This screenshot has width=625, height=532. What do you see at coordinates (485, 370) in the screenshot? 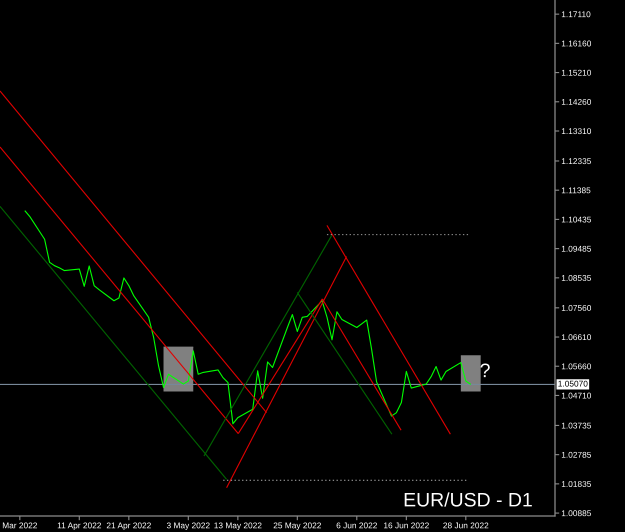
I see `annotation: ?` at bounding box center [485, 370].